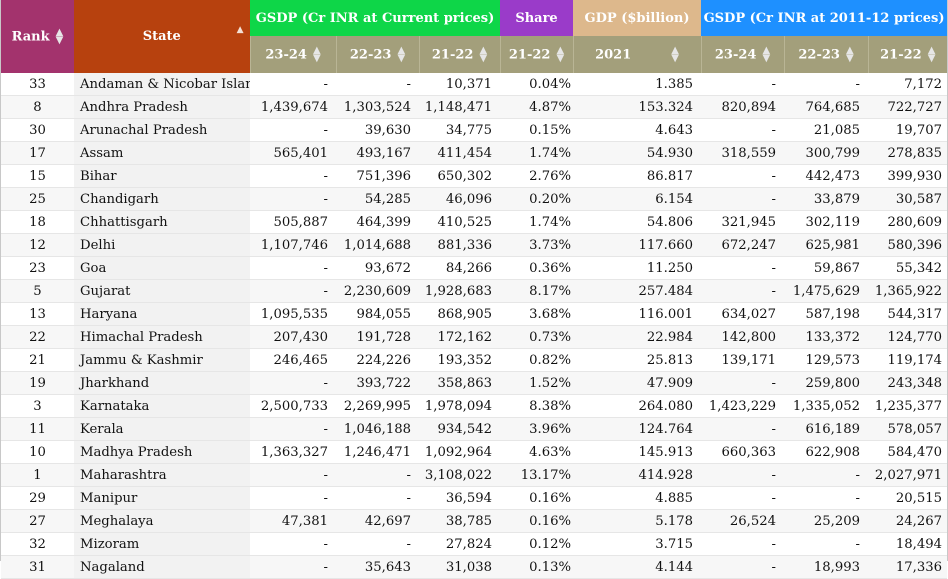  I want to click on gdp-billion-cell: 6.154, so click(637, 199).